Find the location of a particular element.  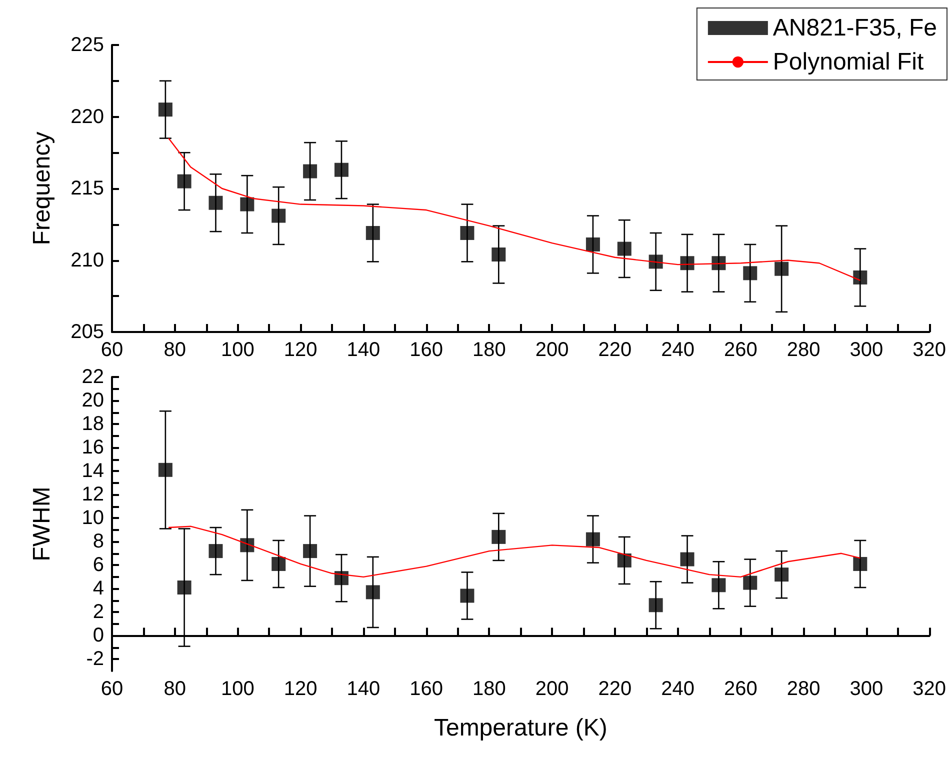

y-tick-label: 2 is located at coordinates (98, 612).